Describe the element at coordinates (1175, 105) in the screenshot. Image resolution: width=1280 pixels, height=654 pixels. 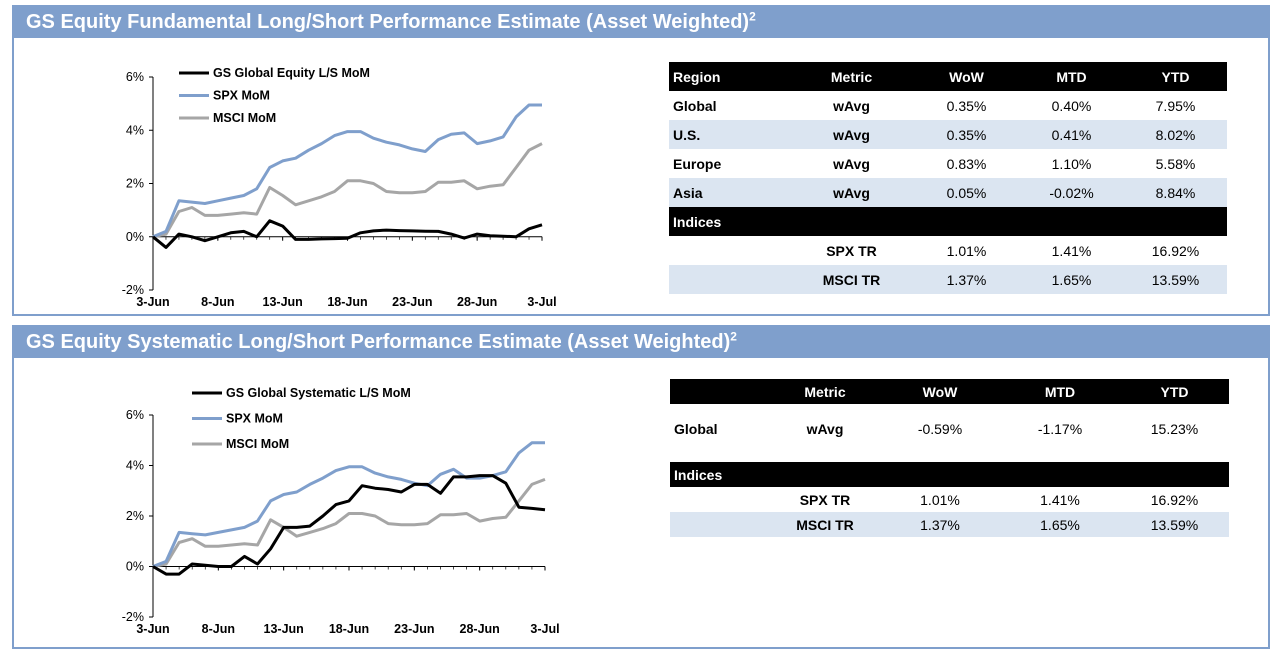
I see `ytd-cell: 7.95%` at that location.